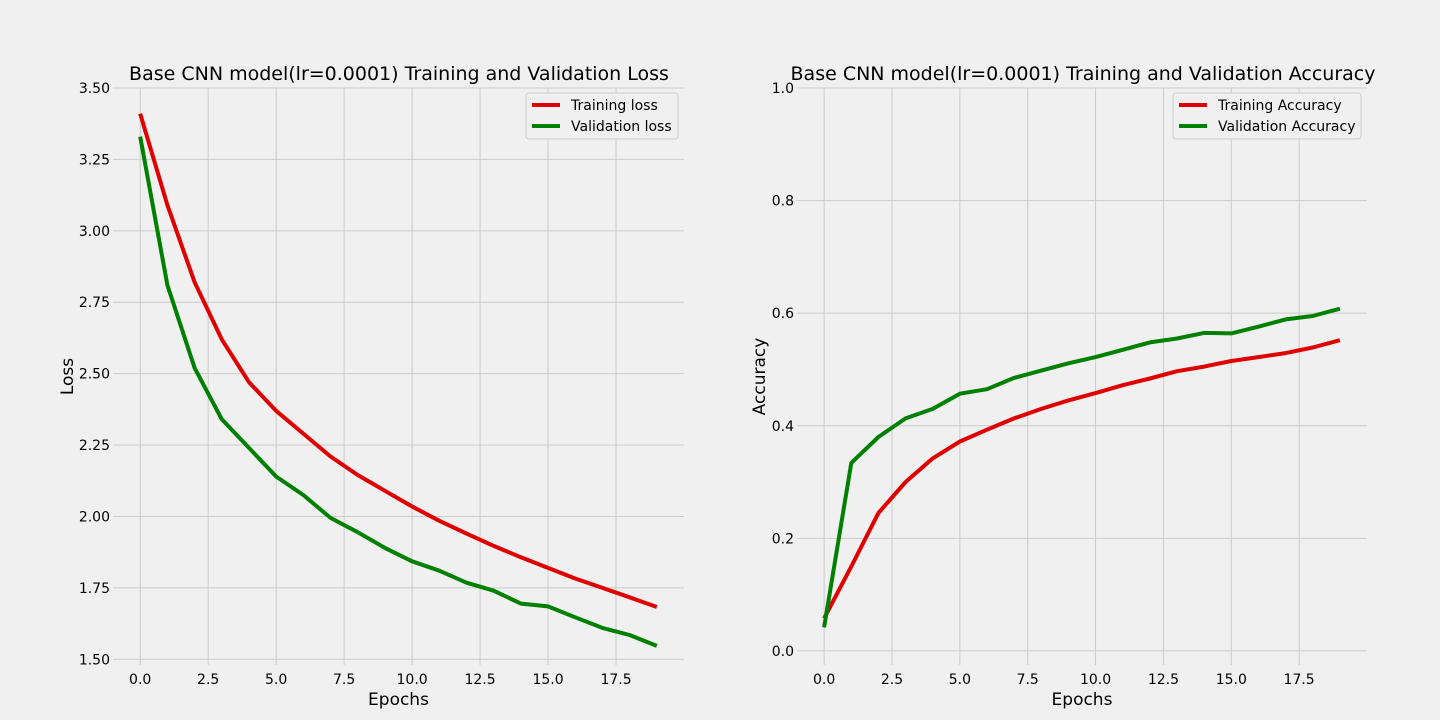 This screenshot has width=1440, height=720. What do you see at coordinates (94, 589) in the screenshot?
I see `y-tick-label: 1.75` at bounding box center [94, 589].